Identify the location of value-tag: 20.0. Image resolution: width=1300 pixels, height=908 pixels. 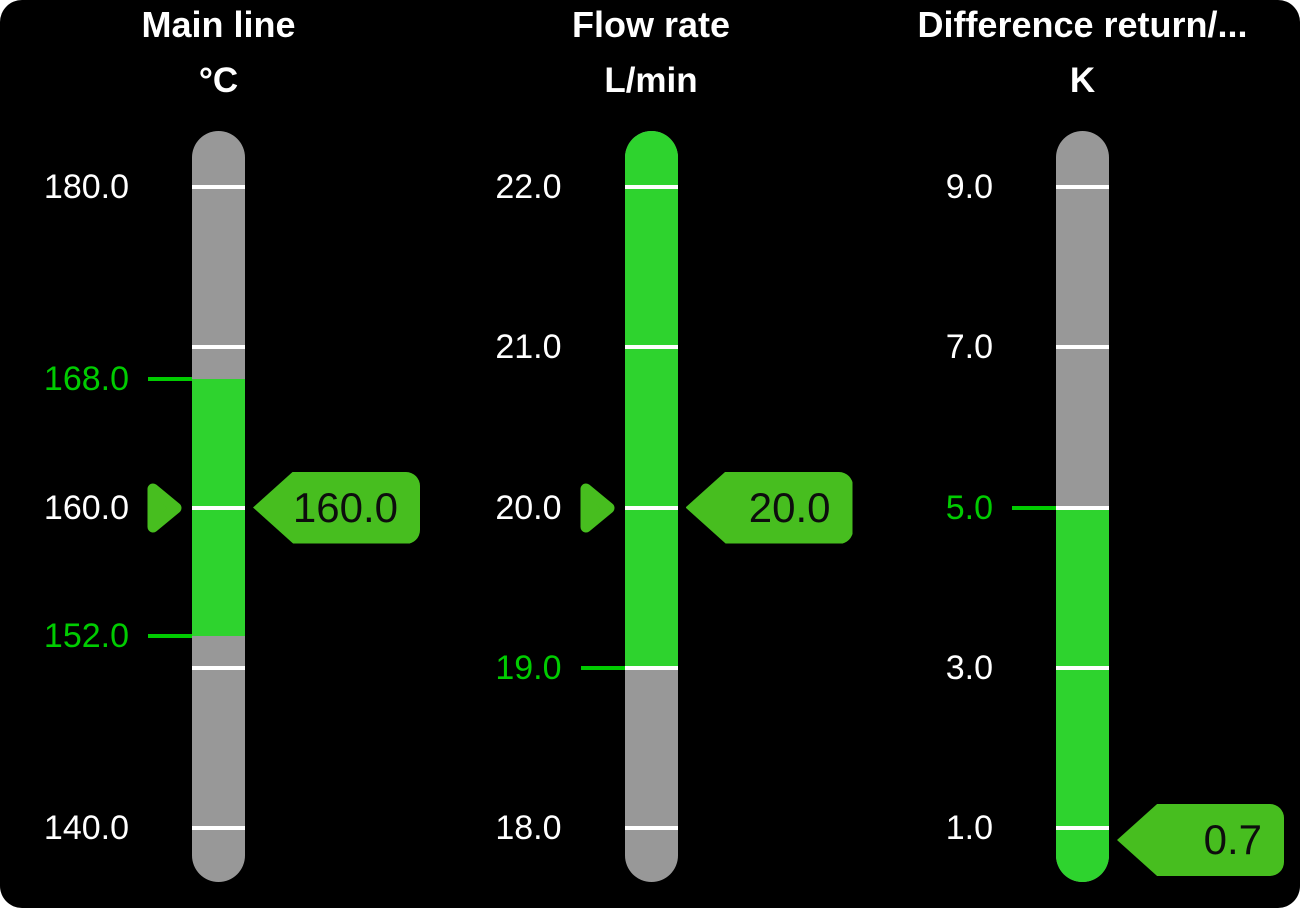
(769, 507).